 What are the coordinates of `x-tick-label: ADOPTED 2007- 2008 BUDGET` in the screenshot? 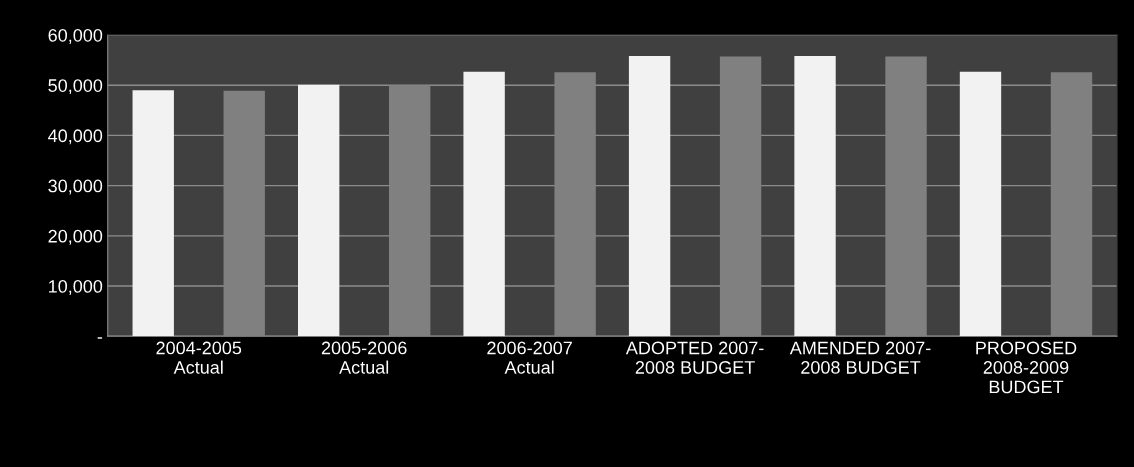 It's located at (694, 357).